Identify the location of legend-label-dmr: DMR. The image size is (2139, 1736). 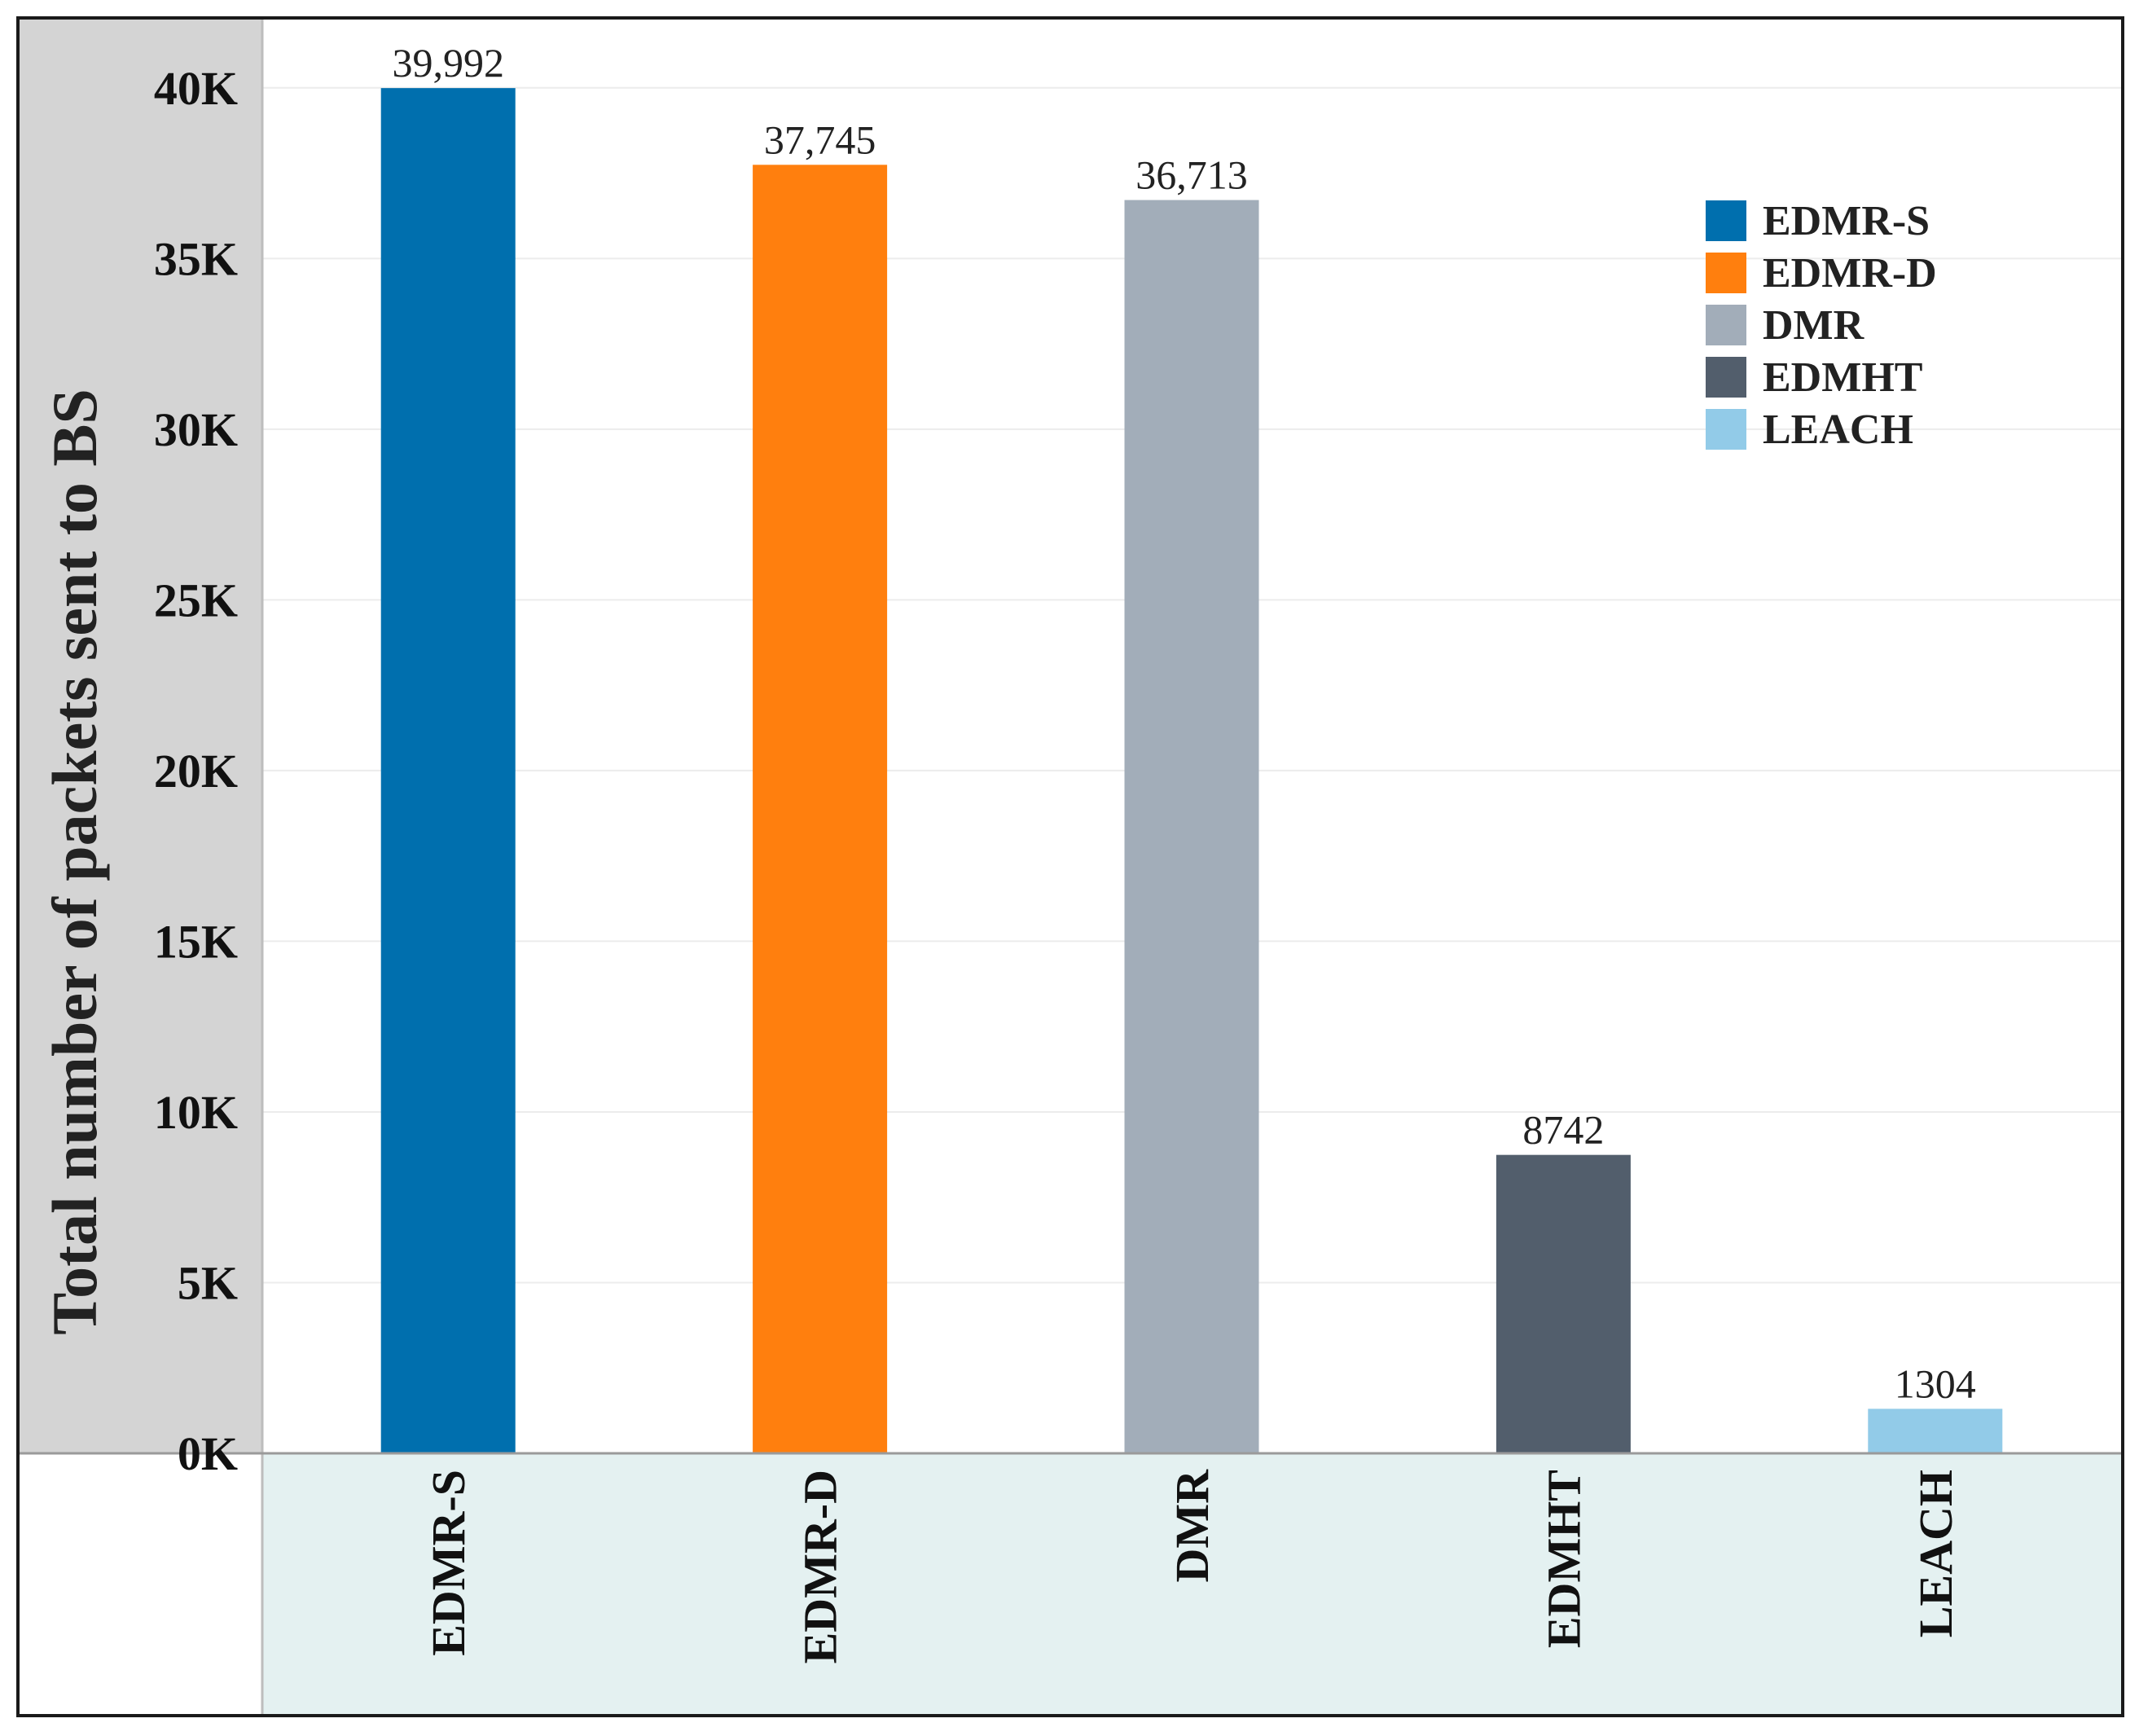
(1814, 325).